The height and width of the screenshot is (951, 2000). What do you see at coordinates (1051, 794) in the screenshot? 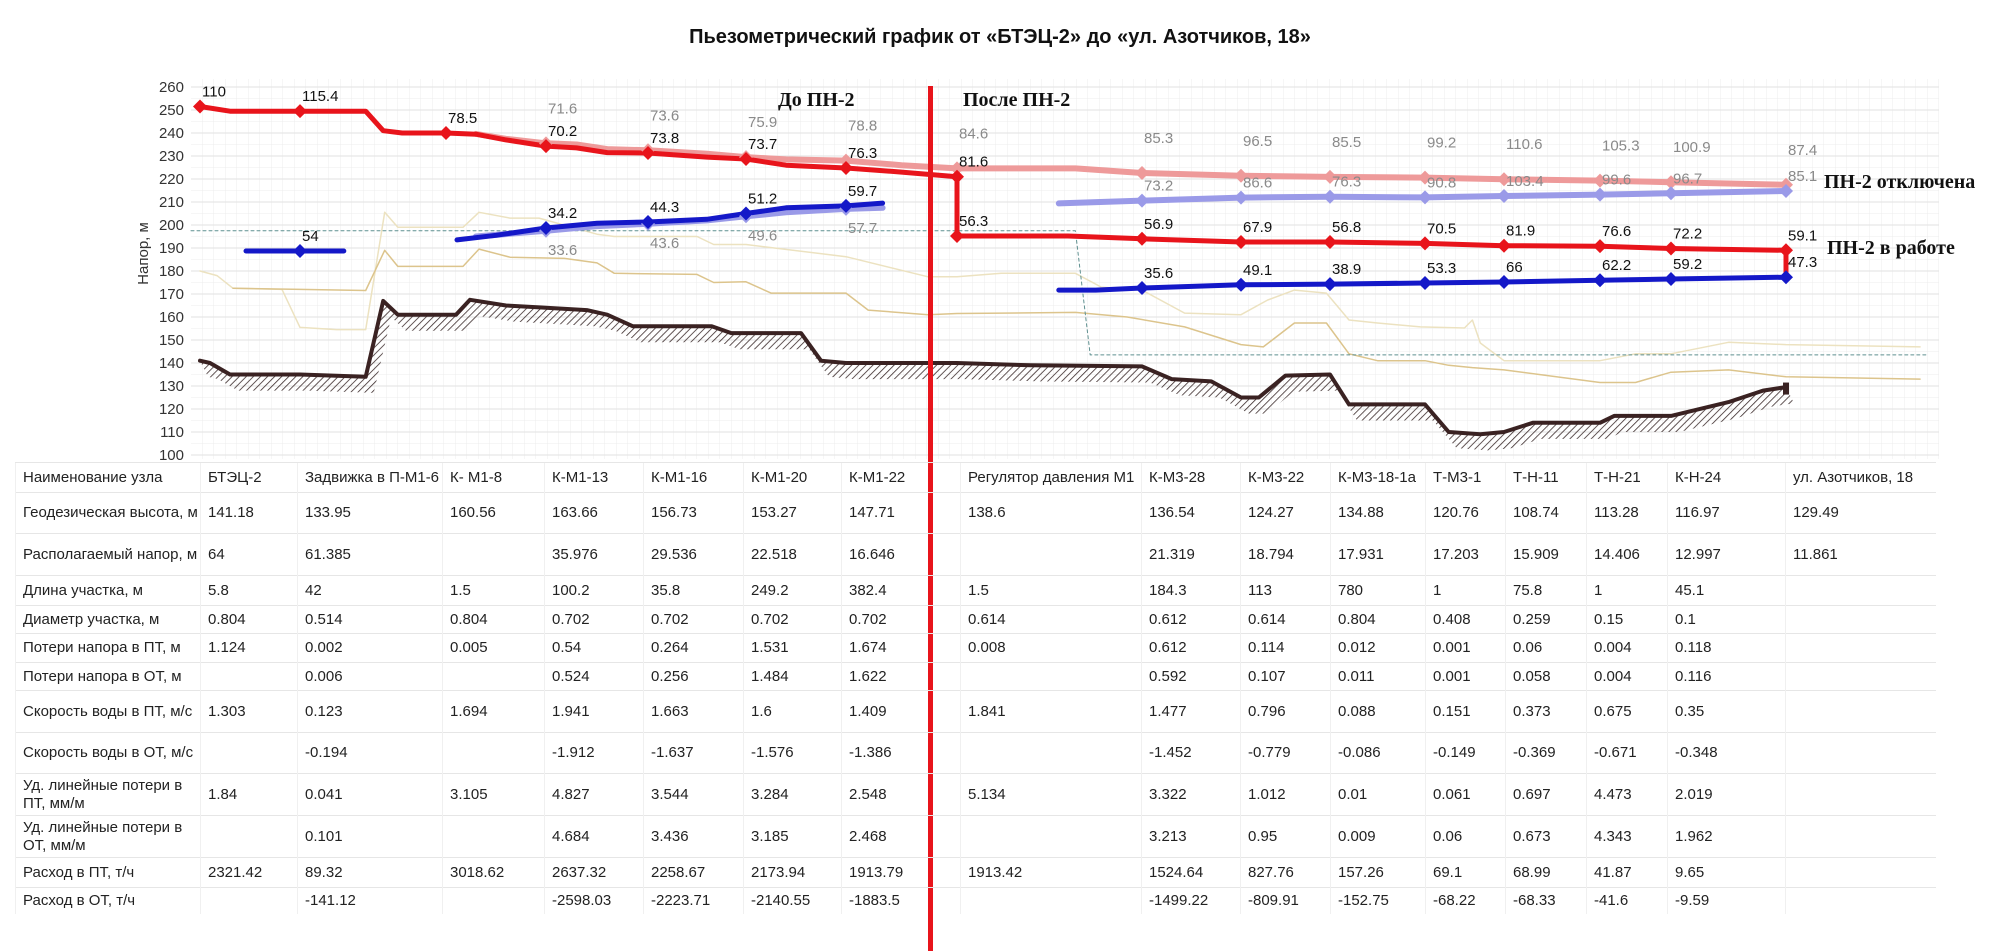
I see `table-cell: 5.134` at bounding box center [1051, 794].